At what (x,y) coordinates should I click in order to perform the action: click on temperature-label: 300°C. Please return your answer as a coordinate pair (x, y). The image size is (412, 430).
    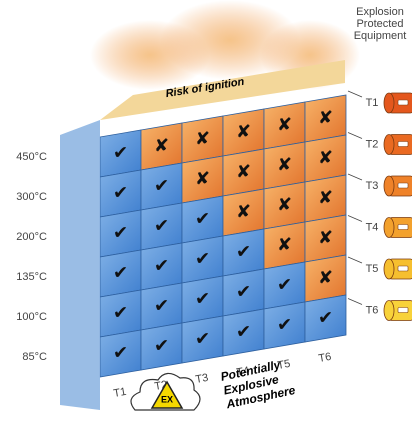
    Looking at the image, I should click on (31, 197).